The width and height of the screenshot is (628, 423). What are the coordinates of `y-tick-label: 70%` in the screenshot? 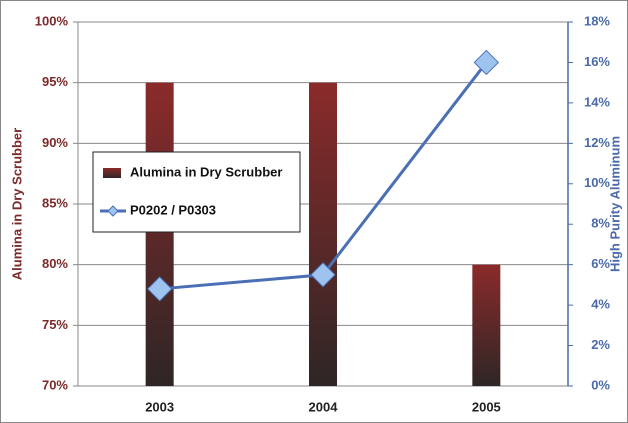 It's located at (55, 384).